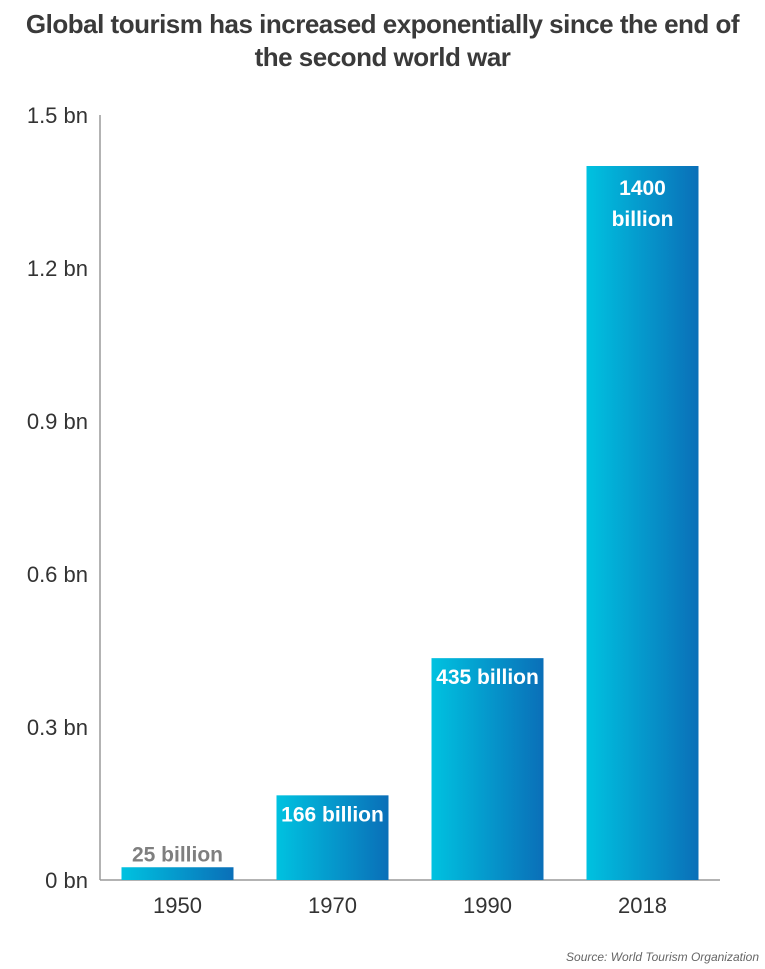  What do you see at coordinates (332, 814) in the screenshot?
I see `data-label: 166 billion` at bounding box center [332, 814].